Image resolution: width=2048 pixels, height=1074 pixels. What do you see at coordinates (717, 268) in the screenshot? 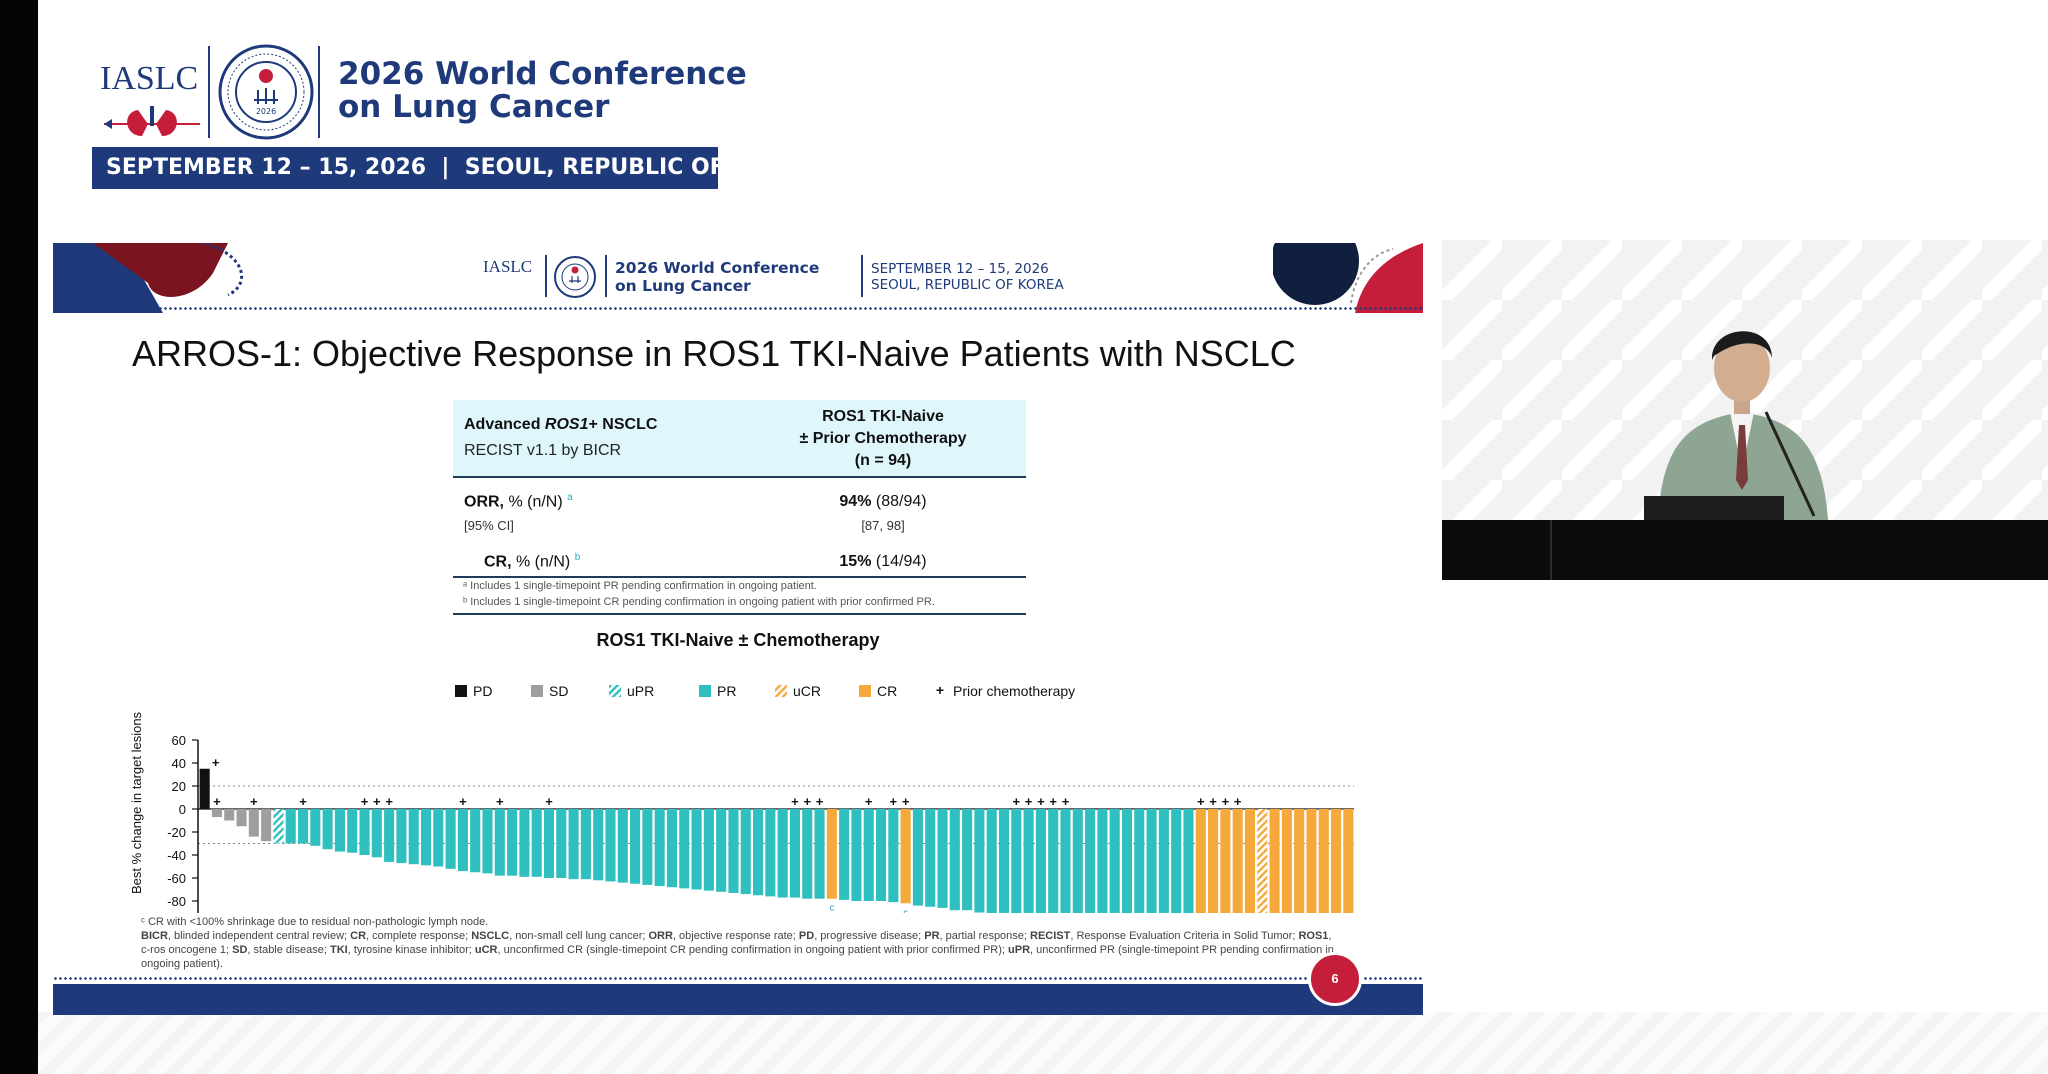
I see `slide-conference-title-line1: 2026 World Conference` at bounding box center [717, 268].